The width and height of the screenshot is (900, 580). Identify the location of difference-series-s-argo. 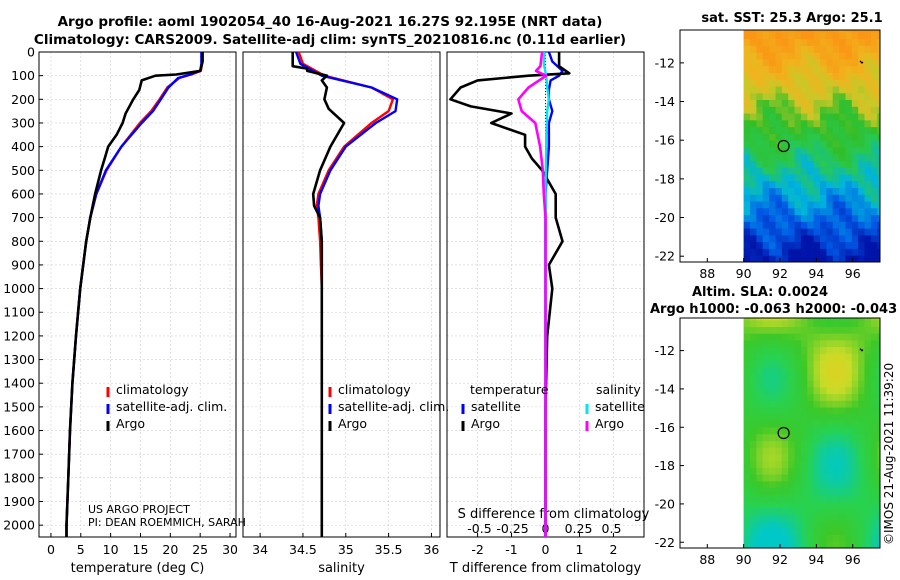
(532, 294).